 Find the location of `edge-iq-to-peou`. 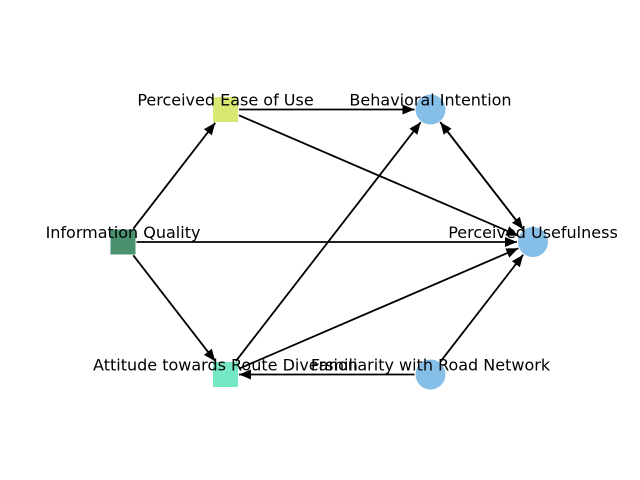

edge-iq-to-peou is located at coordinates (174, 176).